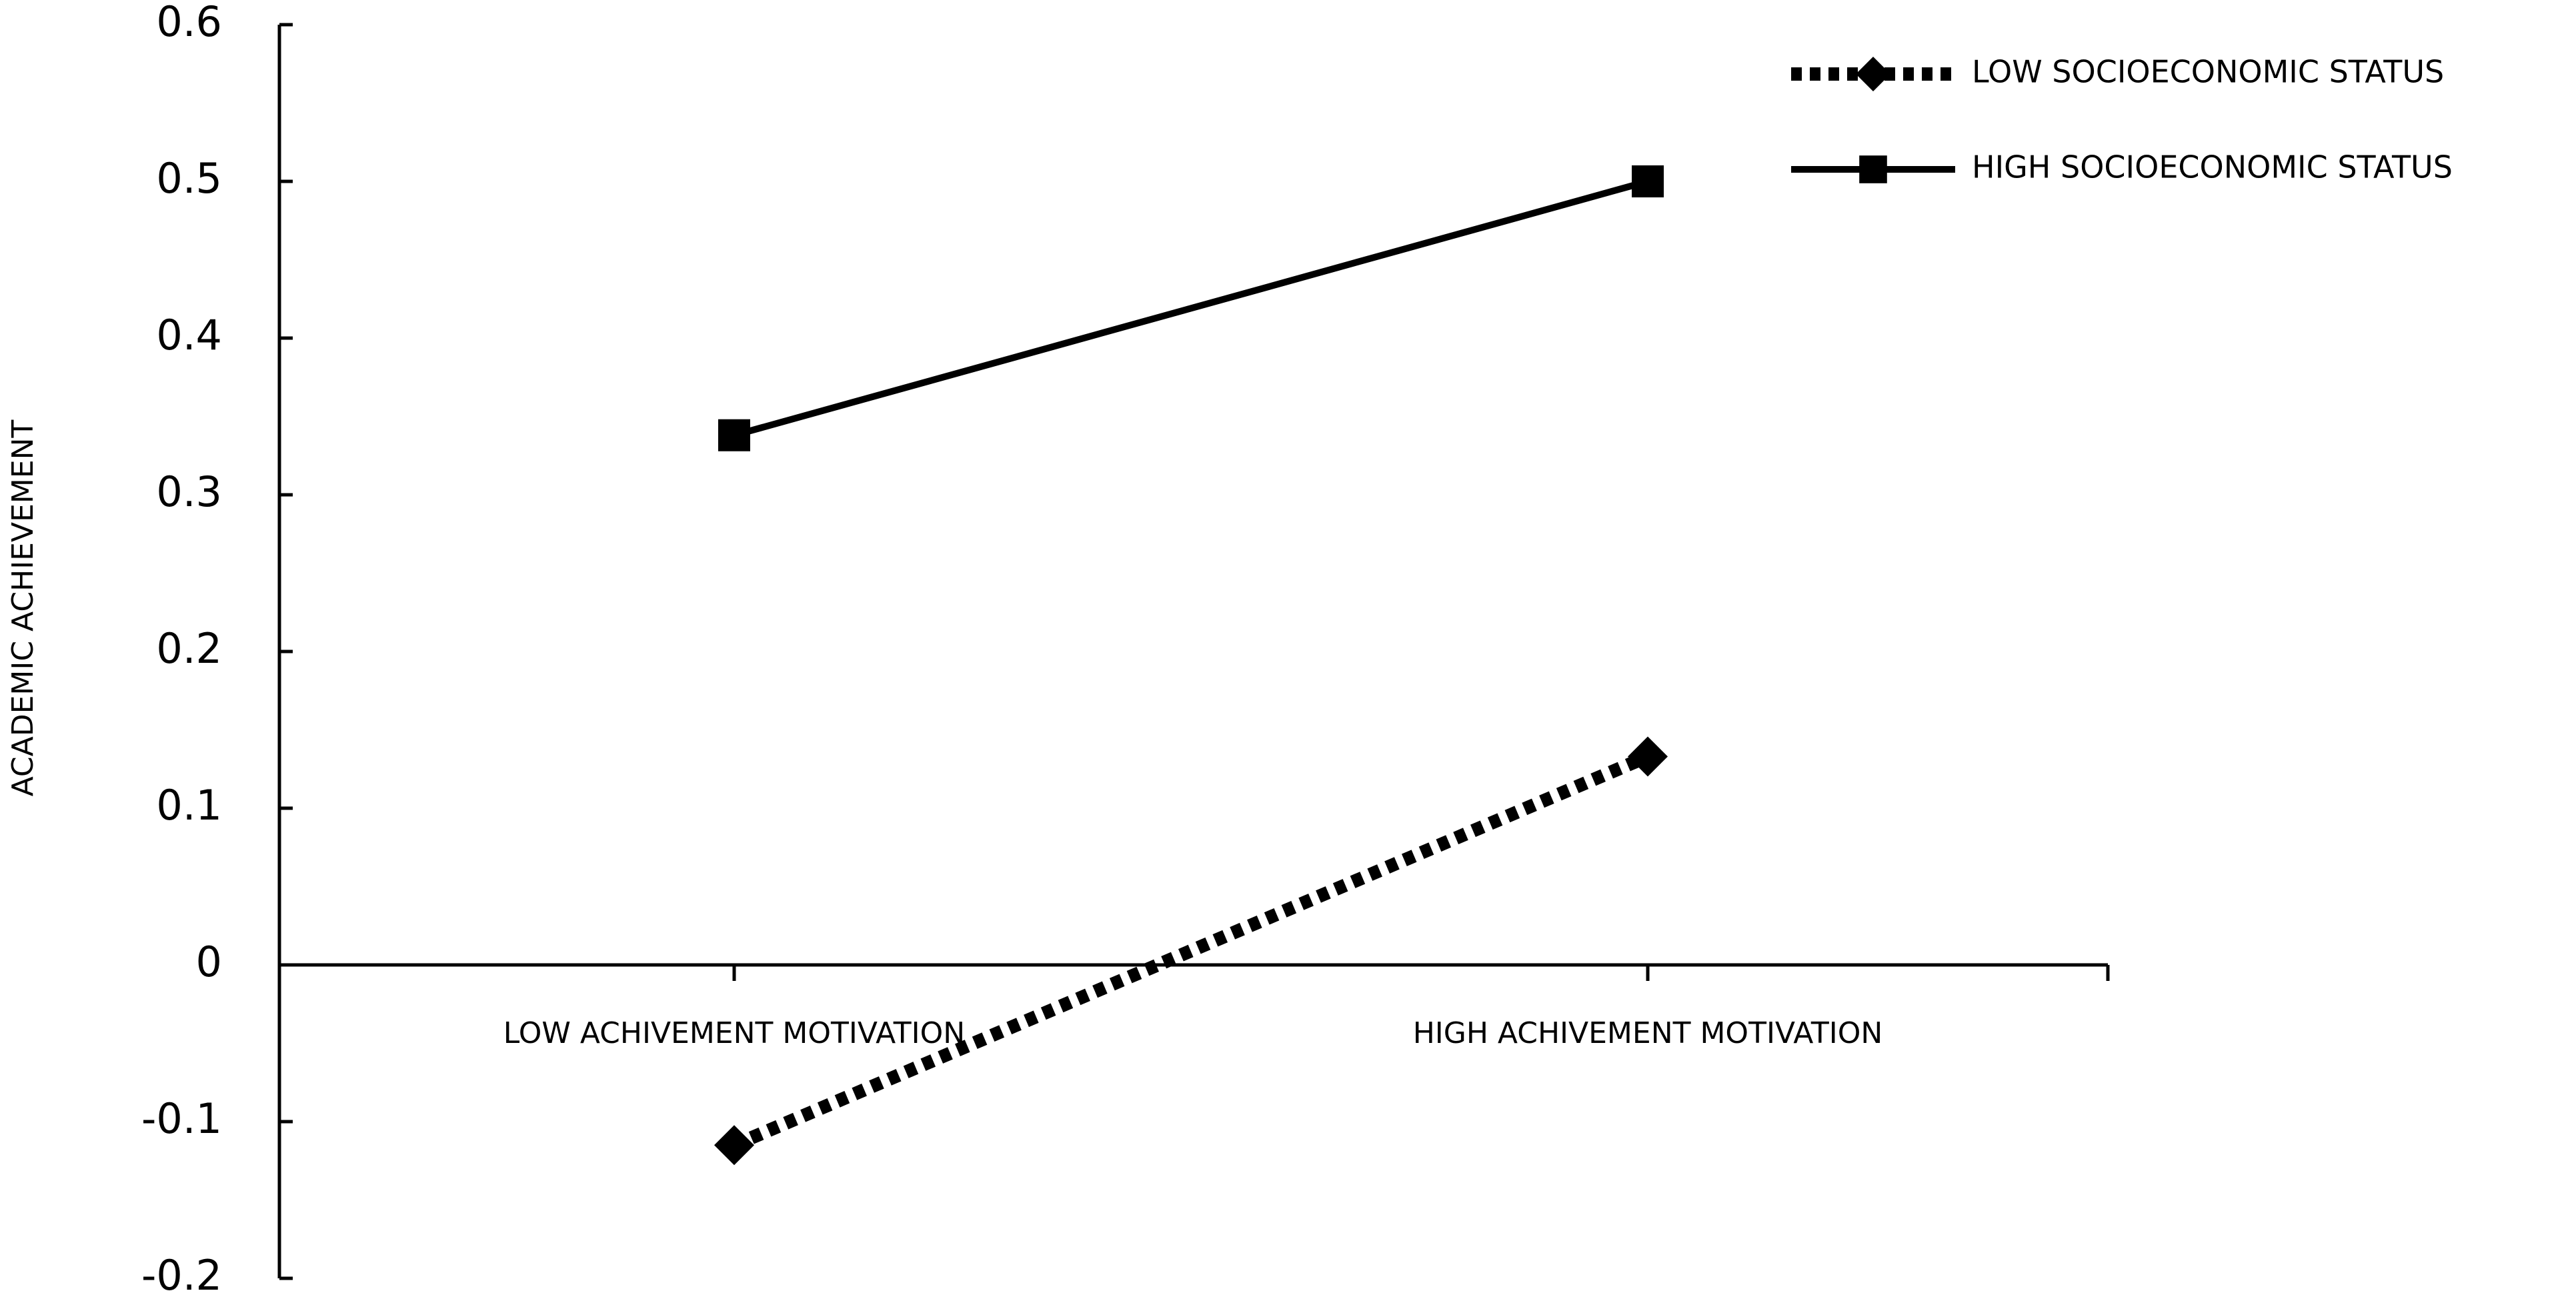 This screenshot has height=1301, width=2576. I want to click on legend-label: LOW SOCIOECONOMIC STATUS, so click(2208, 72).